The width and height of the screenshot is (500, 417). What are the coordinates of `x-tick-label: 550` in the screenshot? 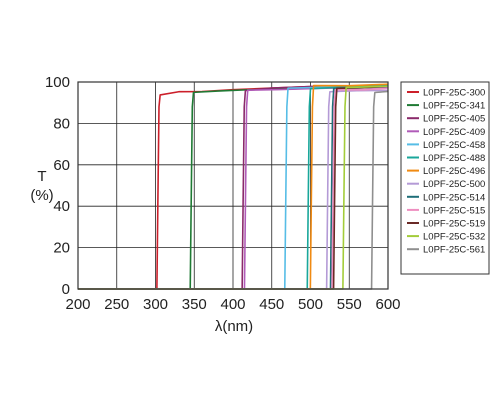 It's located at (349, 304).